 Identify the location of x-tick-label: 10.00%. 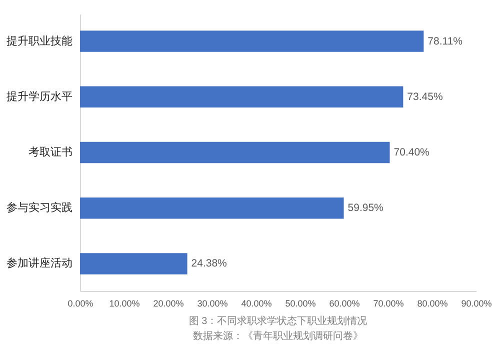
(124, 303).